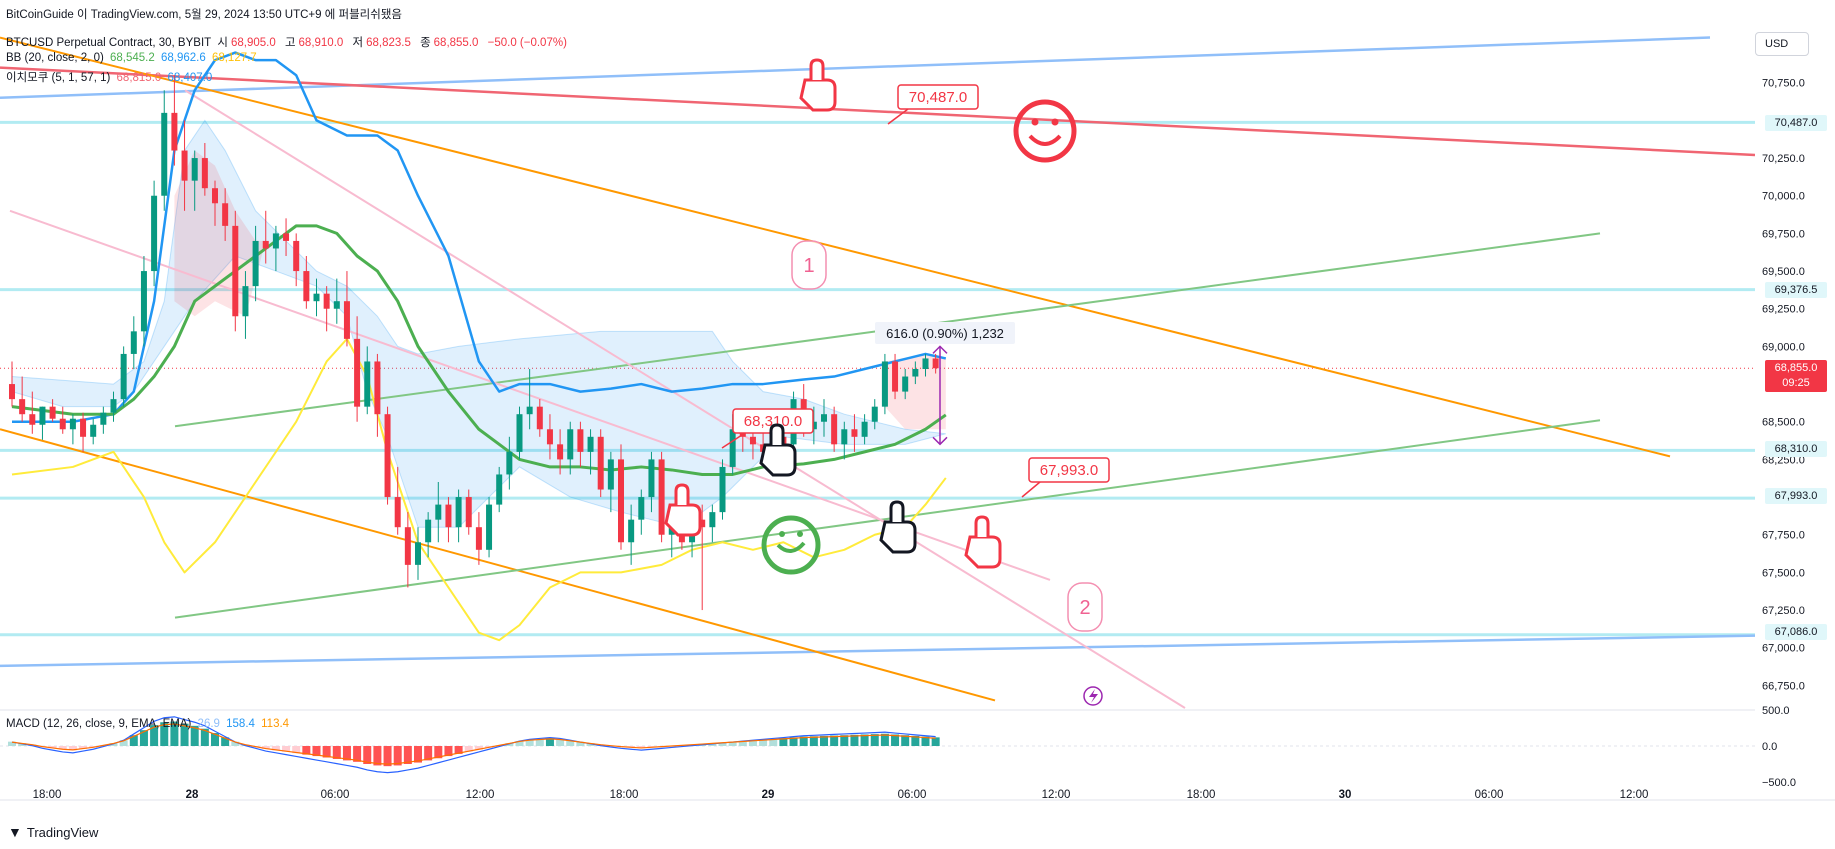 The height and width of the screenshot is (849, 1835). Describe the element at coordinates (1769, 747) in the screenshot. I see `macd-y-tick: 0.0` at that location.